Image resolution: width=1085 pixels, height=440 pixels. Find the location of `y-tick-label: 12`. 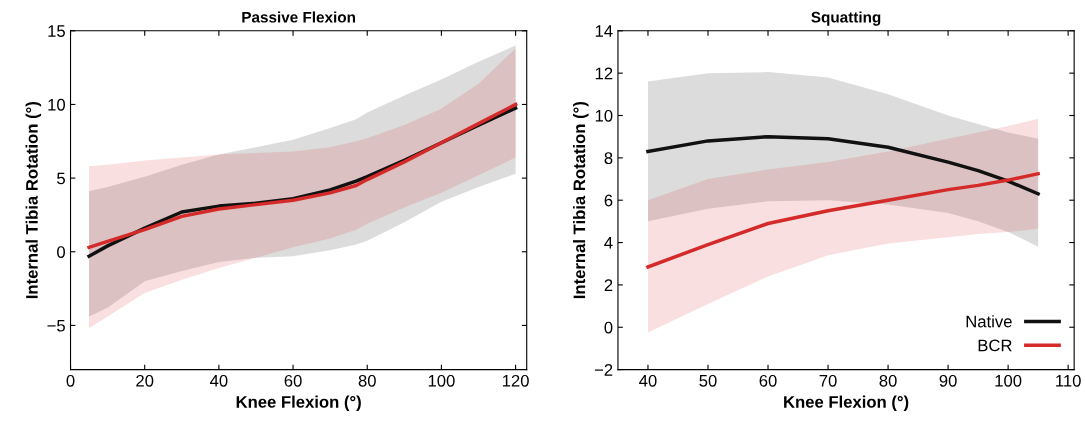

y-tick-label: 12 is located at coordinates (604, 73).